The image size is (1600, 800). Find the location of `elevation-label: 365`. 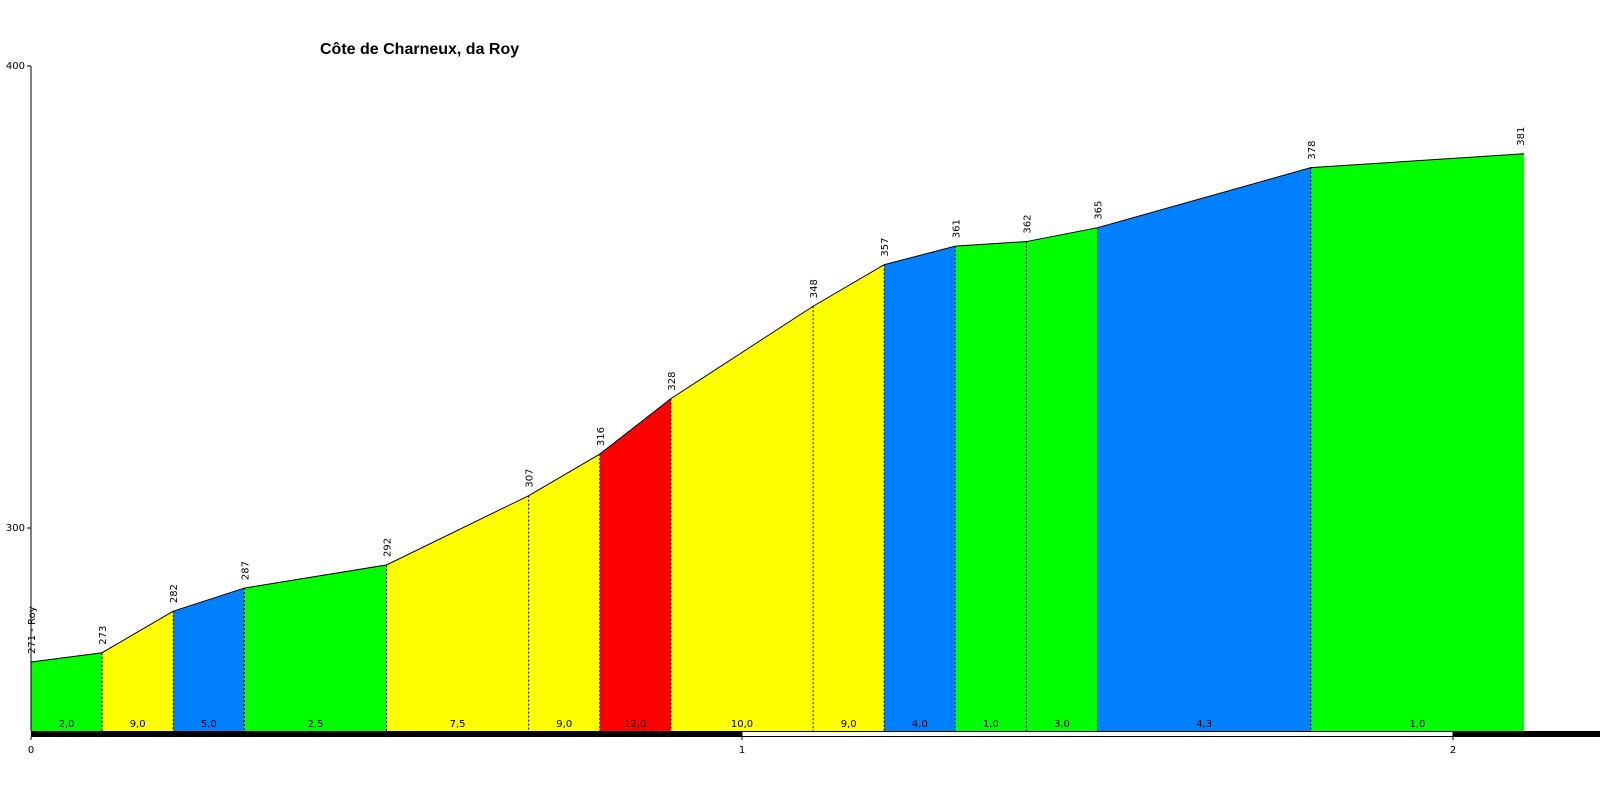

elevation-label: 365 is located at coordinates (1099, 210).